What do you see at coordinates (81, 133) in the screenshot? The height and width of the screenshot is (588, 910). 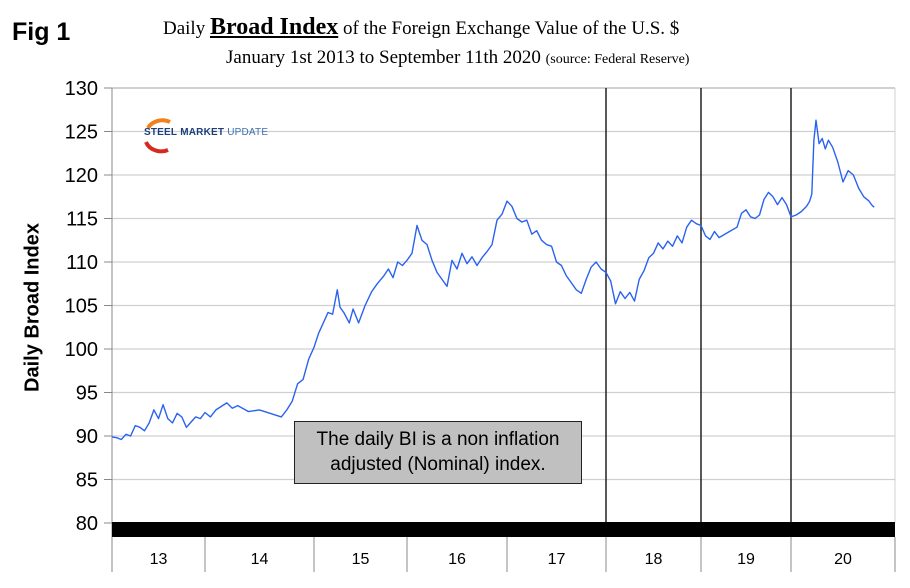 I see `y-tick-label: 125` at bounding box center [81, 133].